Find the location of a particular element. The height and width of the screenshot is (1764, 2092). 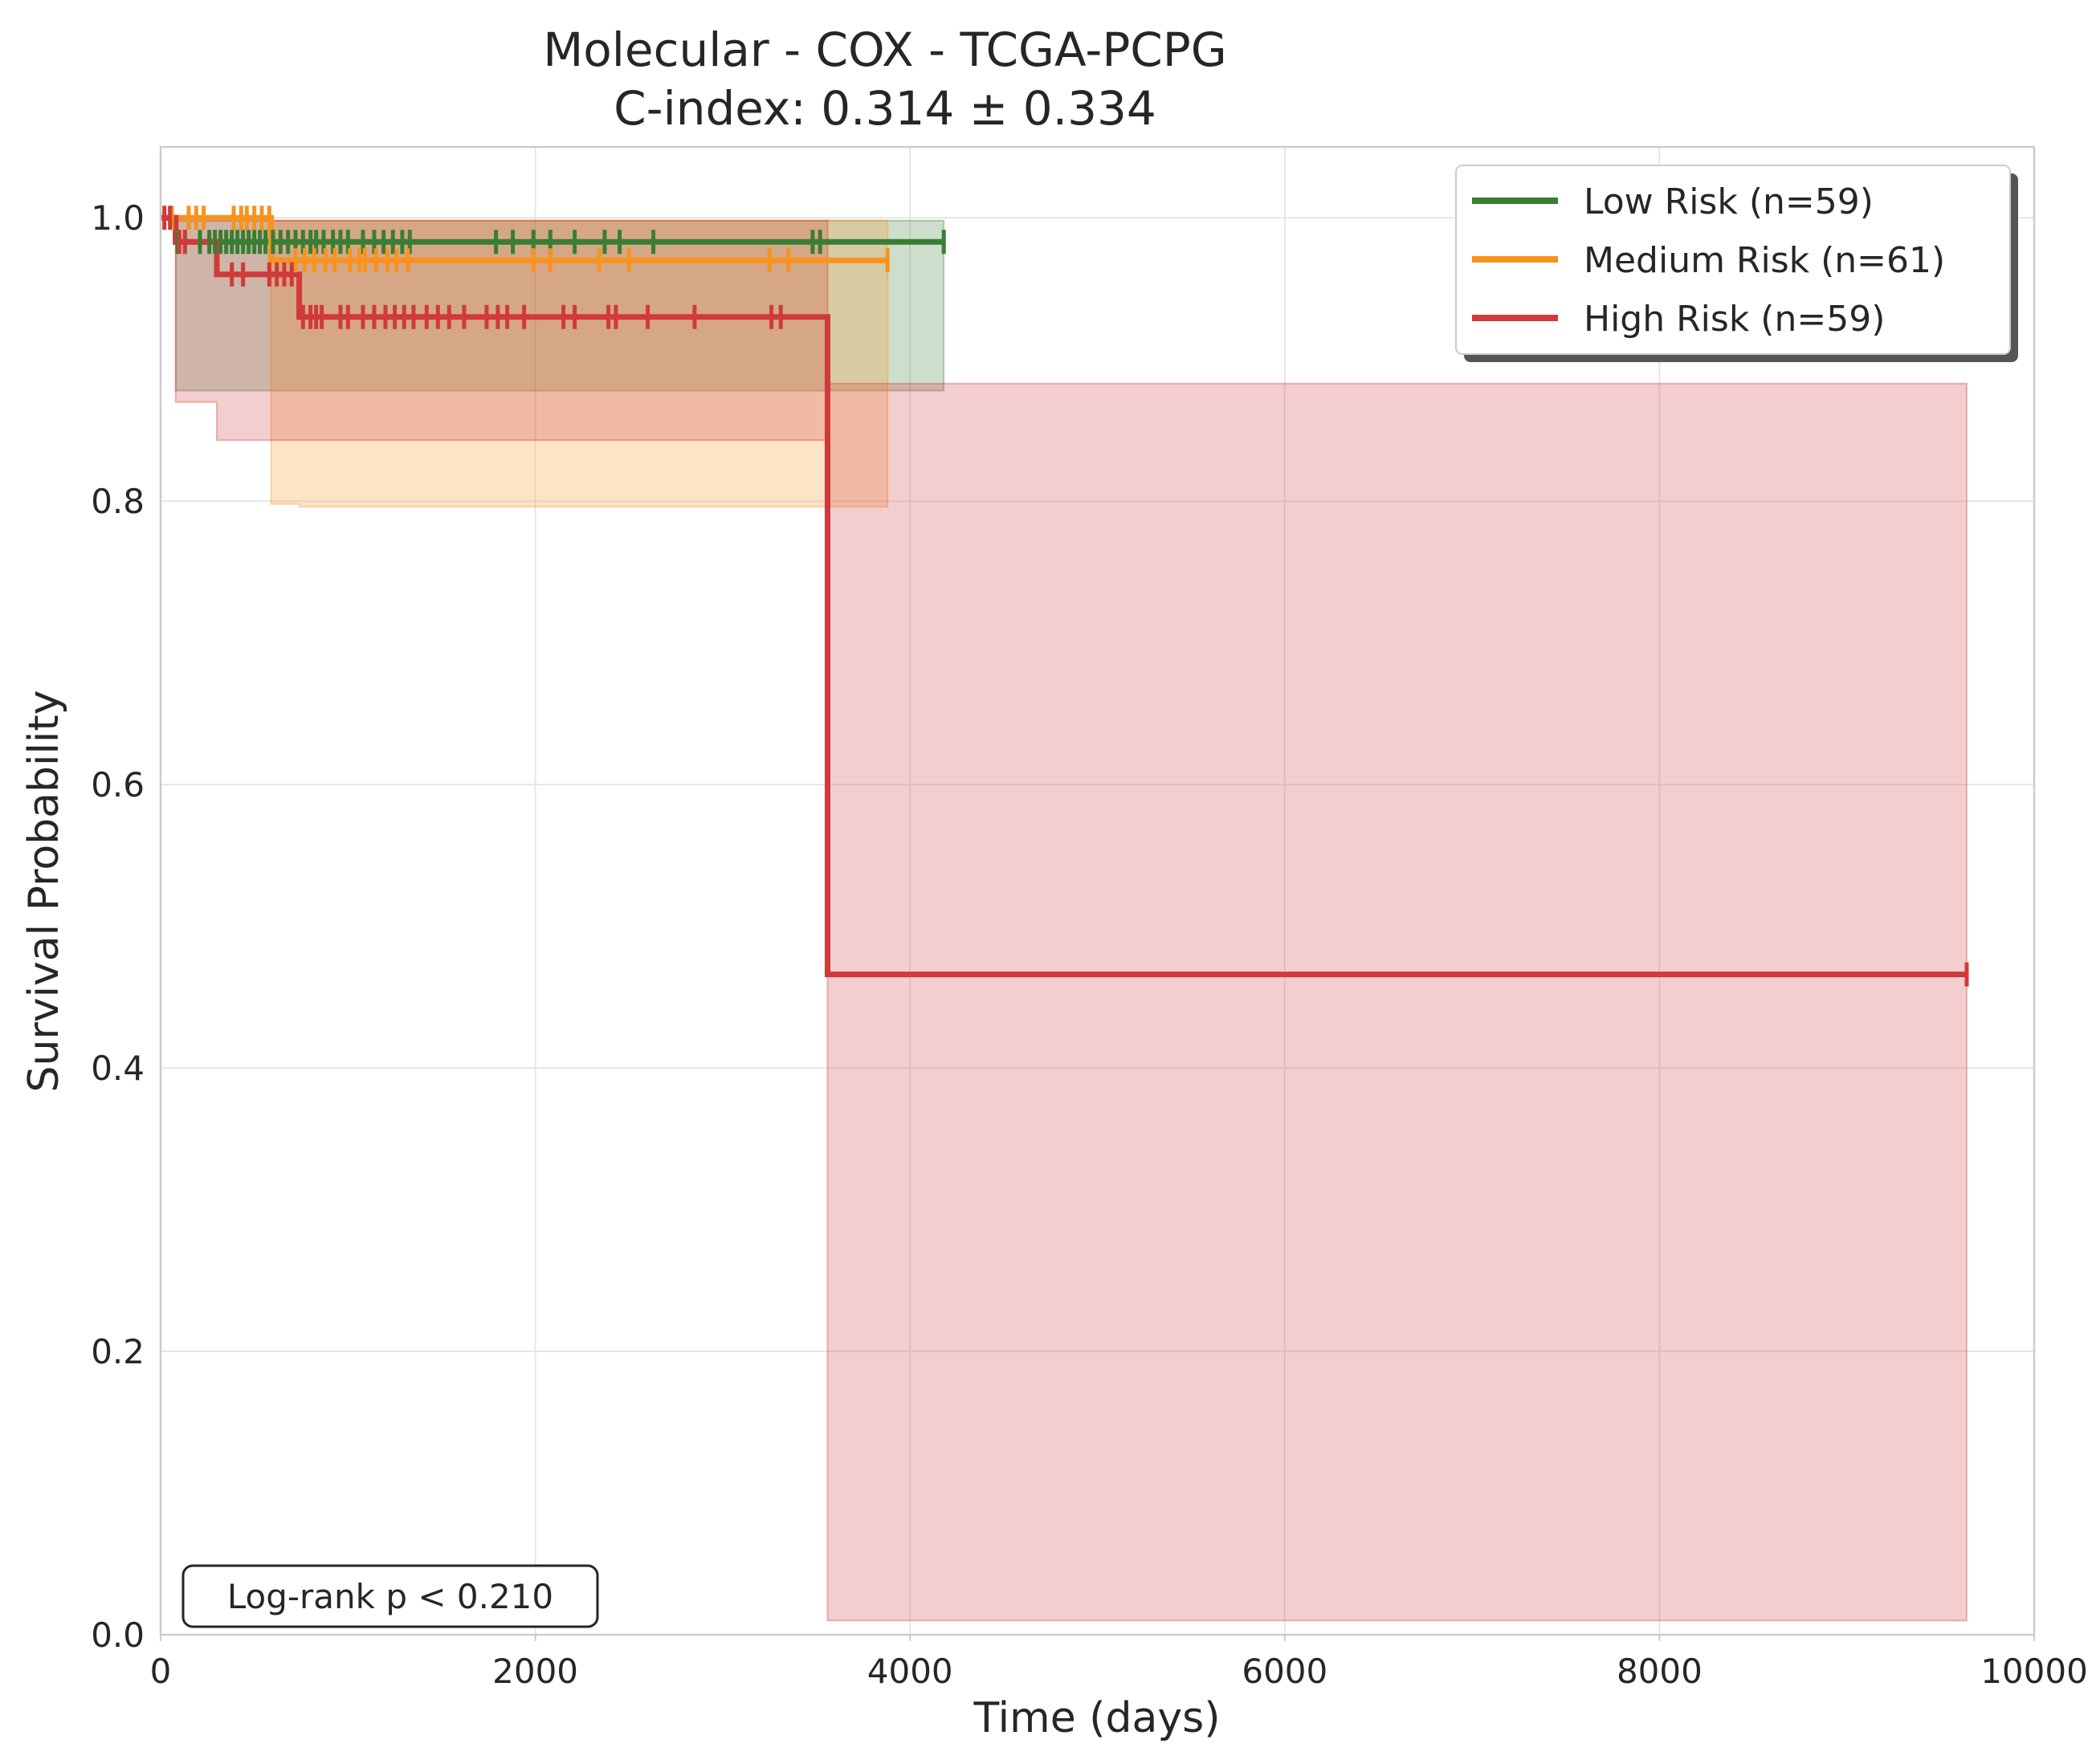

legend-box is located at coordinates (1733, 260).